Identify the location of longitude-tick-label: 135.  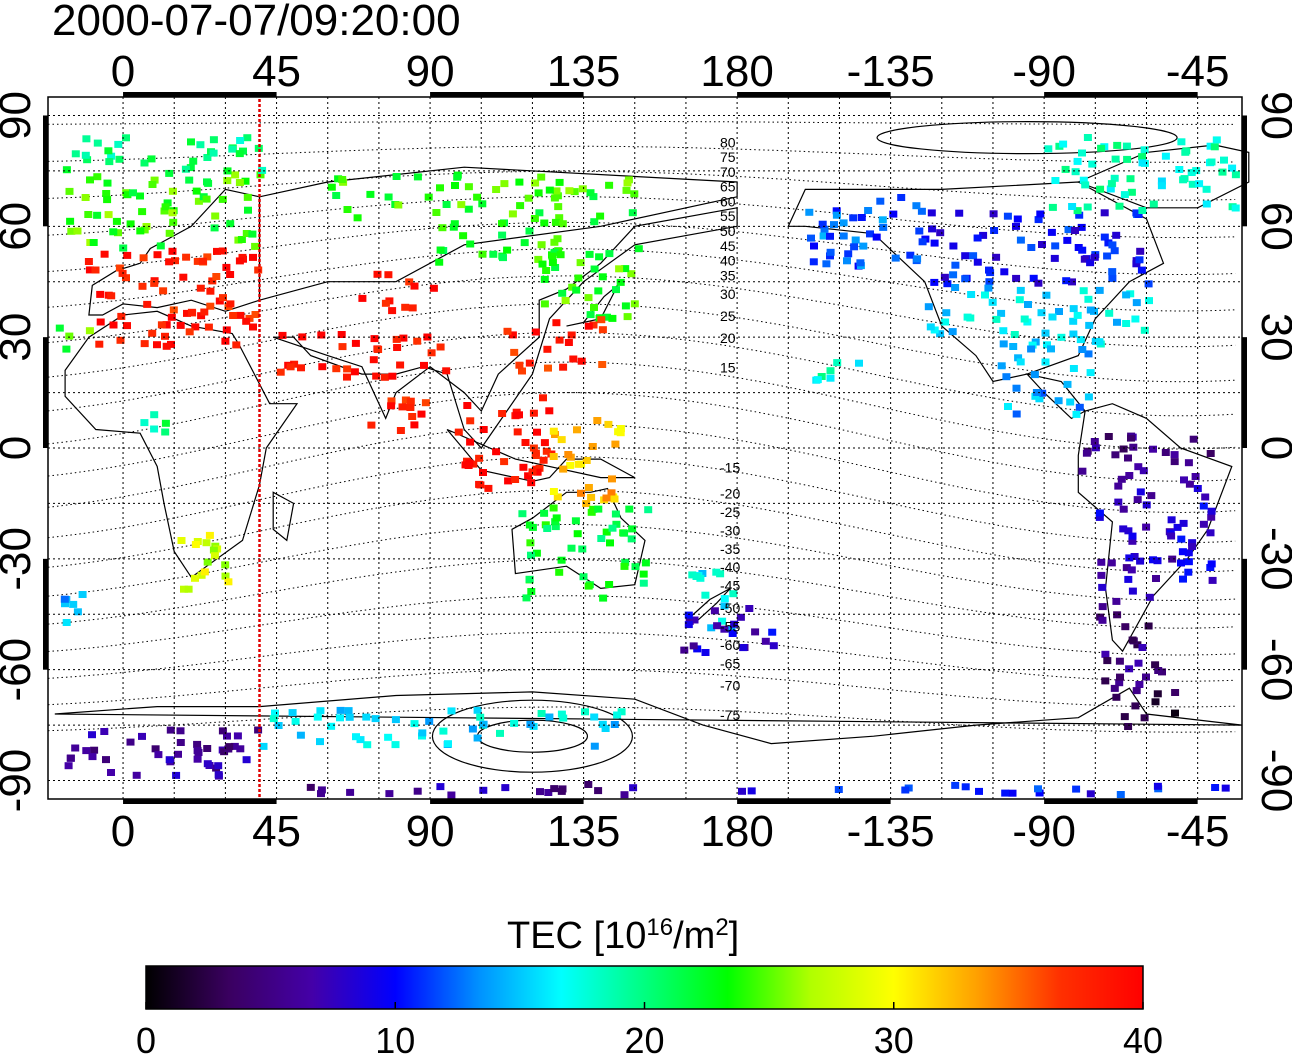
(583, 831).